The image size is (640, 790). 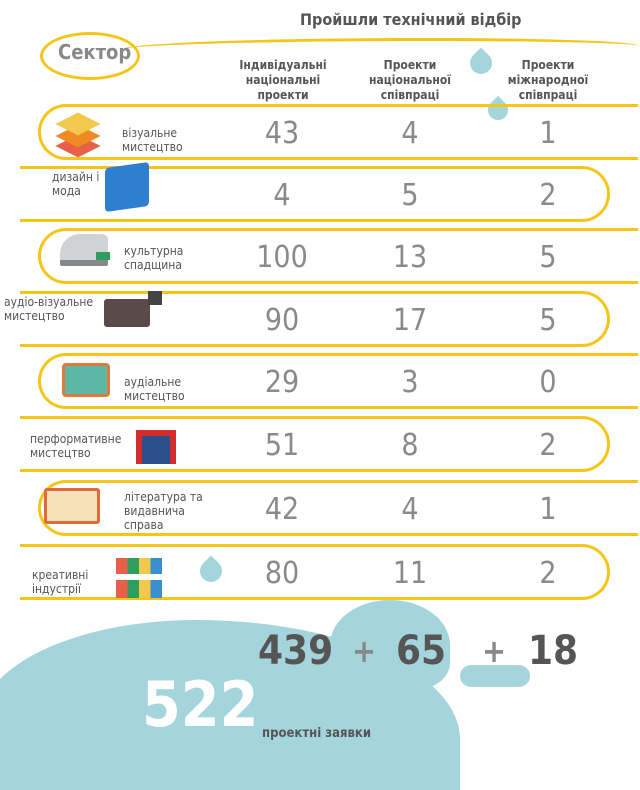 I want to click on value-national: 3, so click(x=410, y=382).